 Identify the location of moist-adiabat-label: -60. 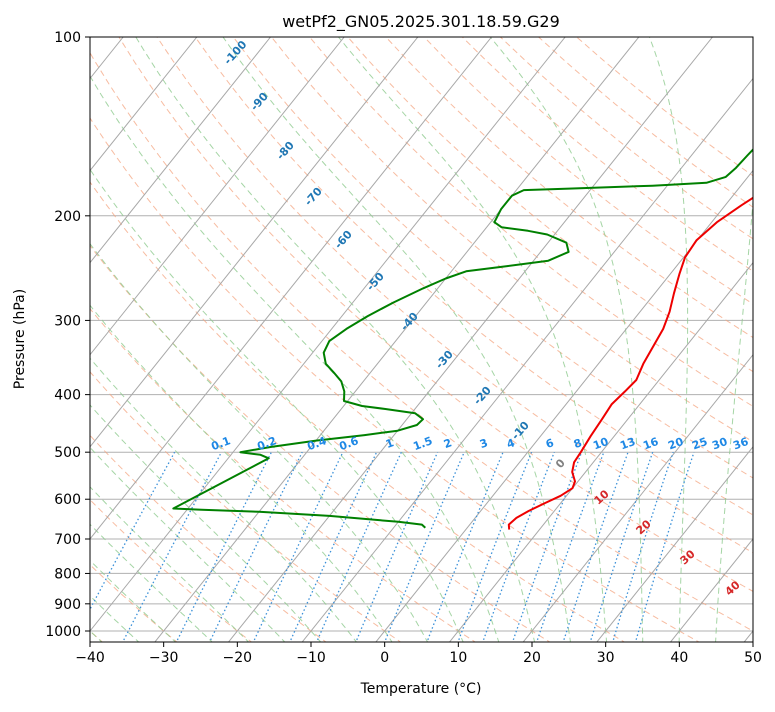
(343, 240).